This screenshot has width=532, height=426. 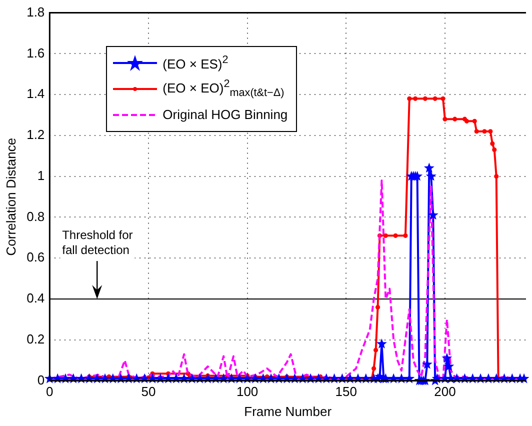 I want to click on x-tick-label: 200, so click(x=445, y=392).